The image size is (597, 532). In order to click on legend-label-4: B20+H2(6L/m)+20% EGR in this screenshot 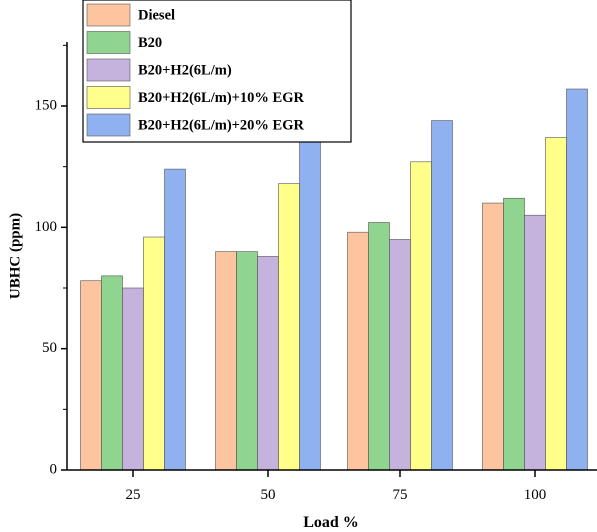, I will do `click(221, 125)`.